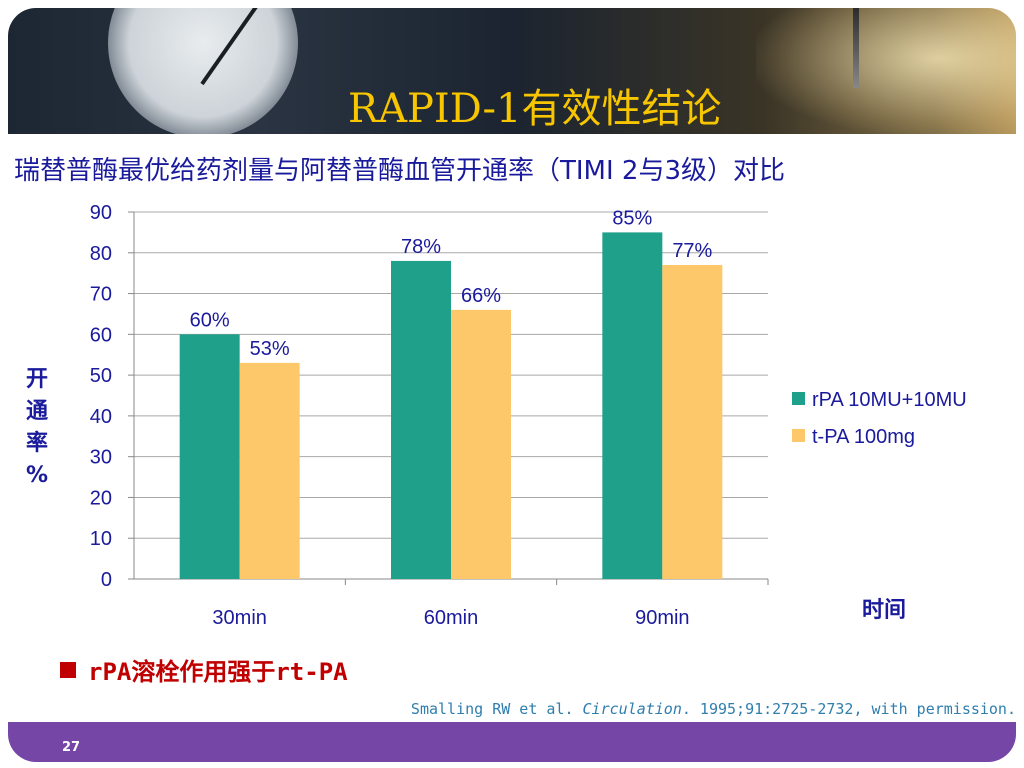  Describe the element at coordinates (36, 379) in the screenshot. I see `y-axis-label-char: 开` at that location.